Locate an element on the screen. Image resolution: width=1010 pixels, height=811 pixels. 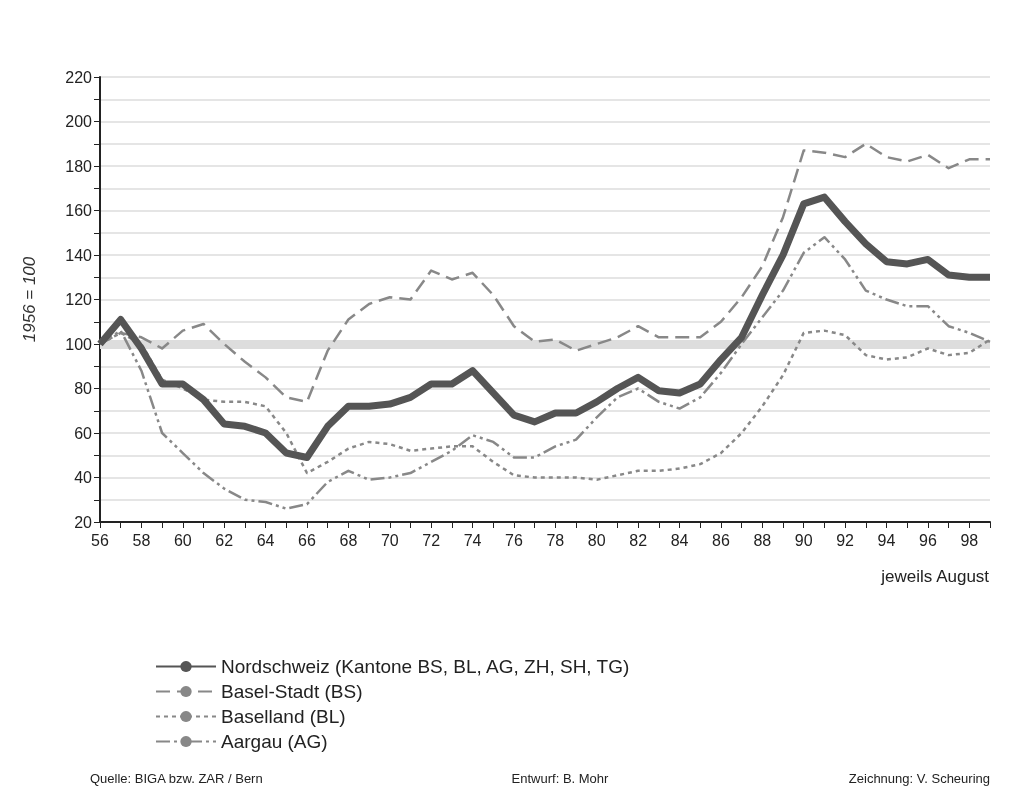
y-tick-label: 20 is located at coordinates (83, 522).